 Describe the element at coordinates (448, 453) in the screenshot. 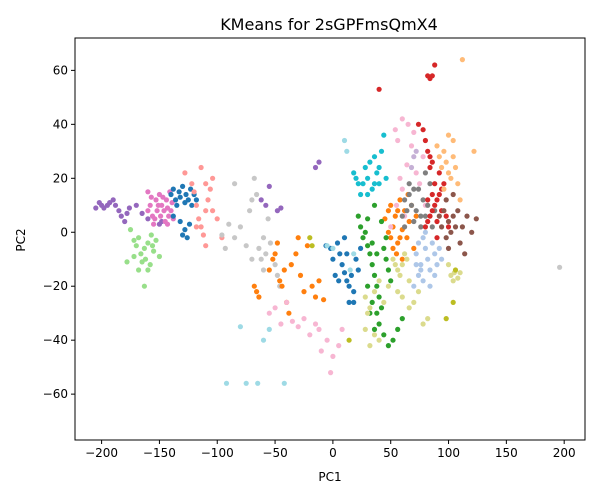

I see `x-tick-label: 100` at that location.